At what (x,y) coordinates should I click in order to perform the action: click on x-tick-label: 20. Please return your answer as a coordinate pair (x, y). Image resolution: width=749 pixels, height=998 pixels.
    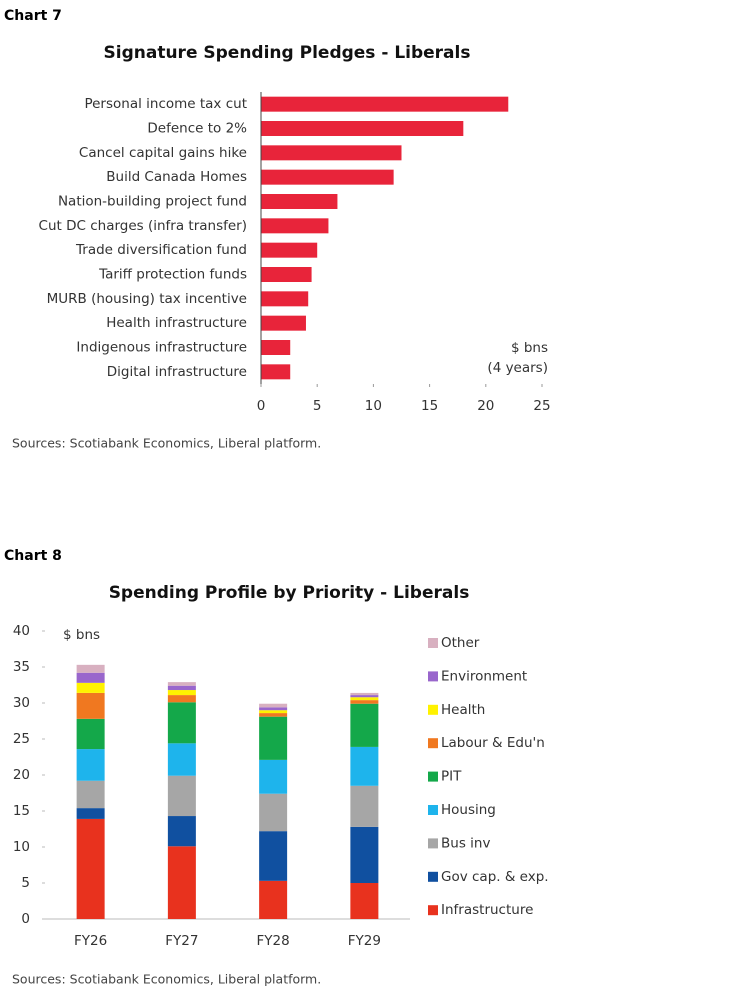
    Looking at the image, I should click on (485, 406).